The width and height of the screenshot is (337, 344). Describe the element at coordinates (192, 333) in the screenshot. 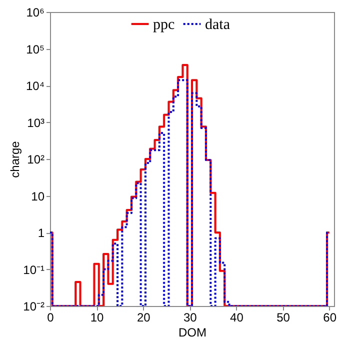

I see `x-axis-title: DOM` at that location.